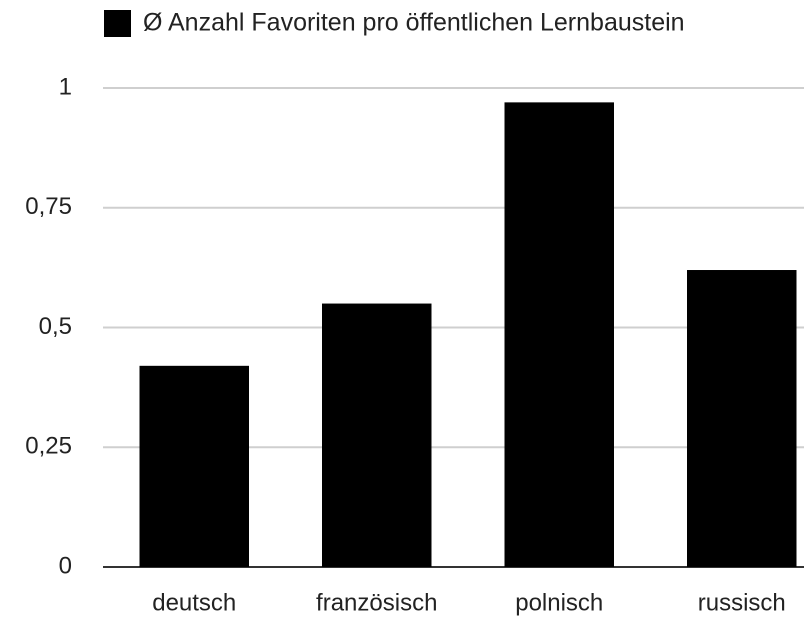 This screenshot has width=804, height=624. I want to click on y-tick-label: 0, so click(65, 565).